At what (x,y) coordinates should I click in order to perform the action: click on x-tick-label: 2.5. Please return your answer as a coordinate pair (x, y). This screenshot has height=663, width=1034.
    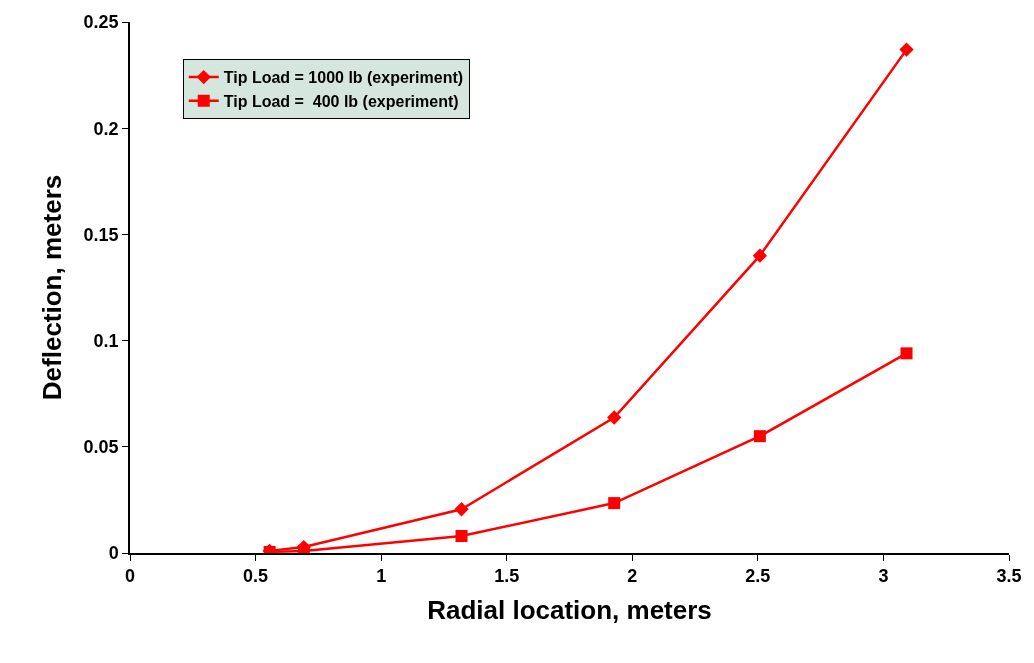
    Looking at the image, I should click on (758, 576).